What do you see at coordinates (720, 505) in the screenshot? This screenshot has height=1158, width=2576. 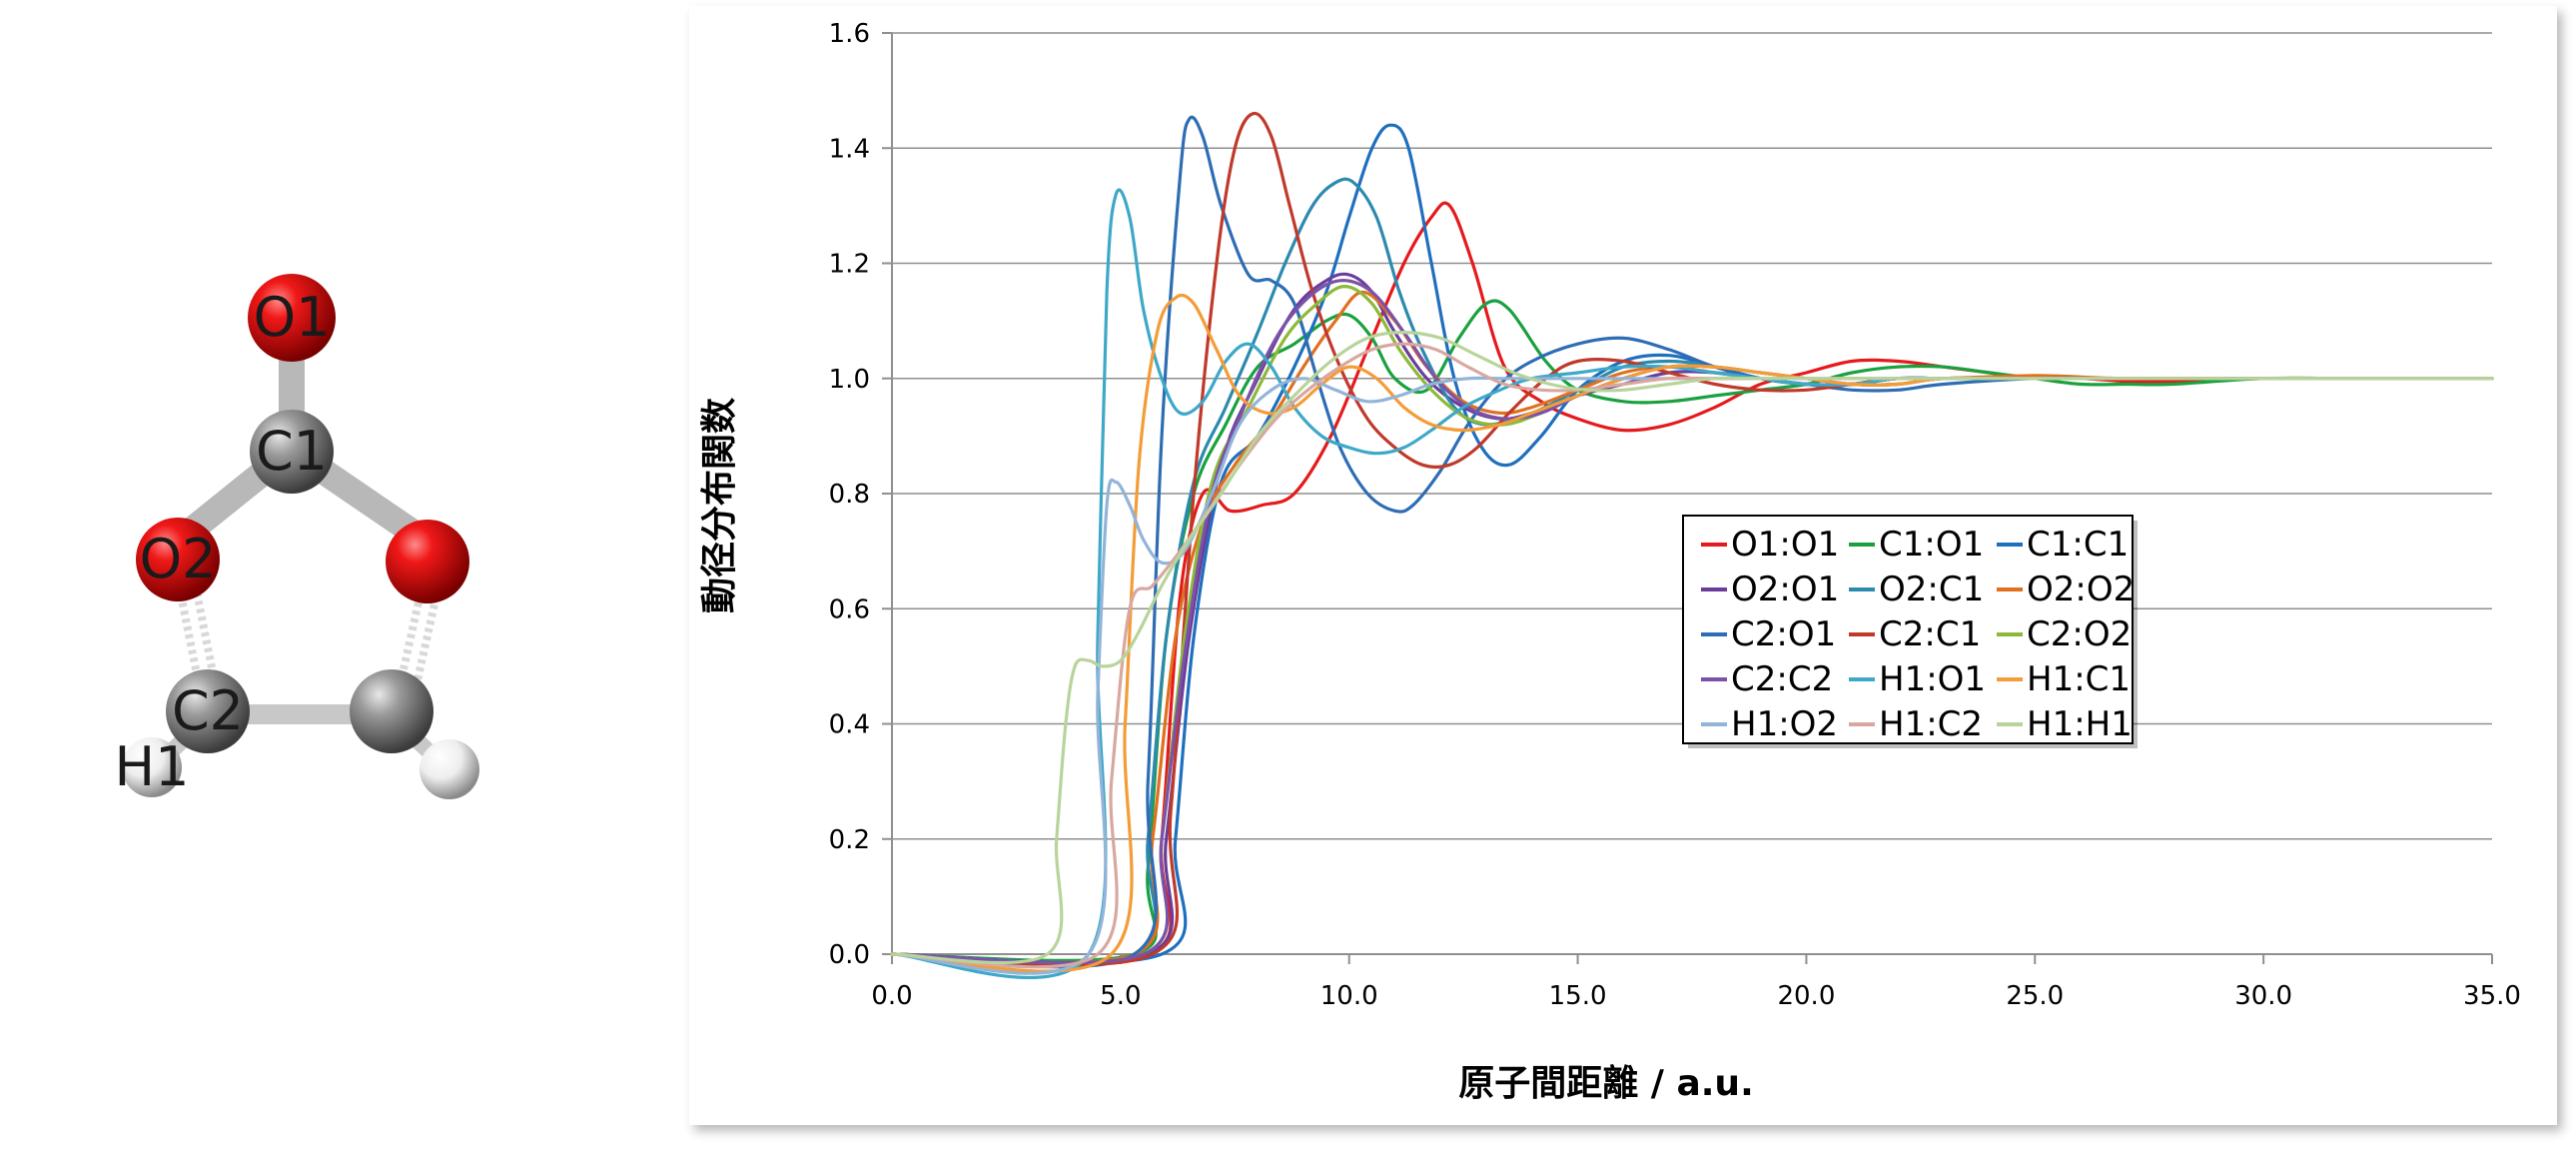 I see `y-axis-label: 動径分布関数` at bounding box center [720, 505].